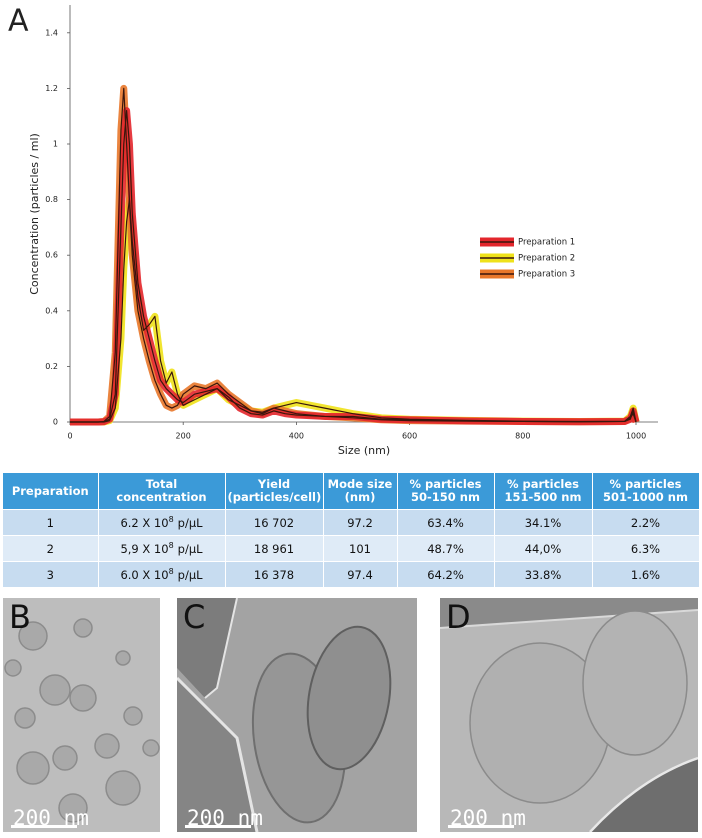 This screenshot has height=838, width=702. What do you see at coordinates (144, 522) in the screenshot?
I see `cell-mantissa: 6.2 X 10` at bounding box center [144, 522].